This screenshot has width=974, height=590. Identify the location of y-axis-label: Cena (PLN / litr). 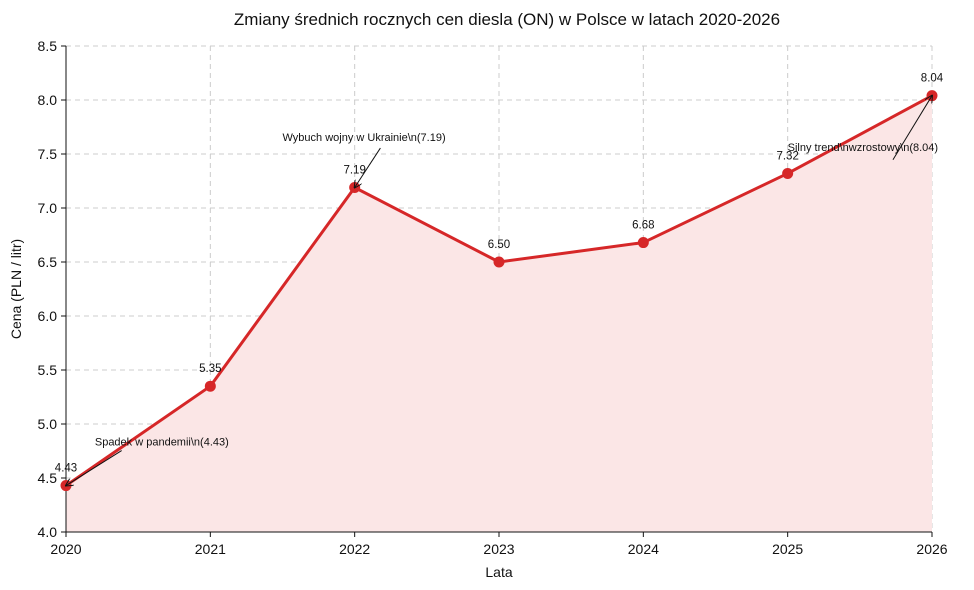
(16, 289).